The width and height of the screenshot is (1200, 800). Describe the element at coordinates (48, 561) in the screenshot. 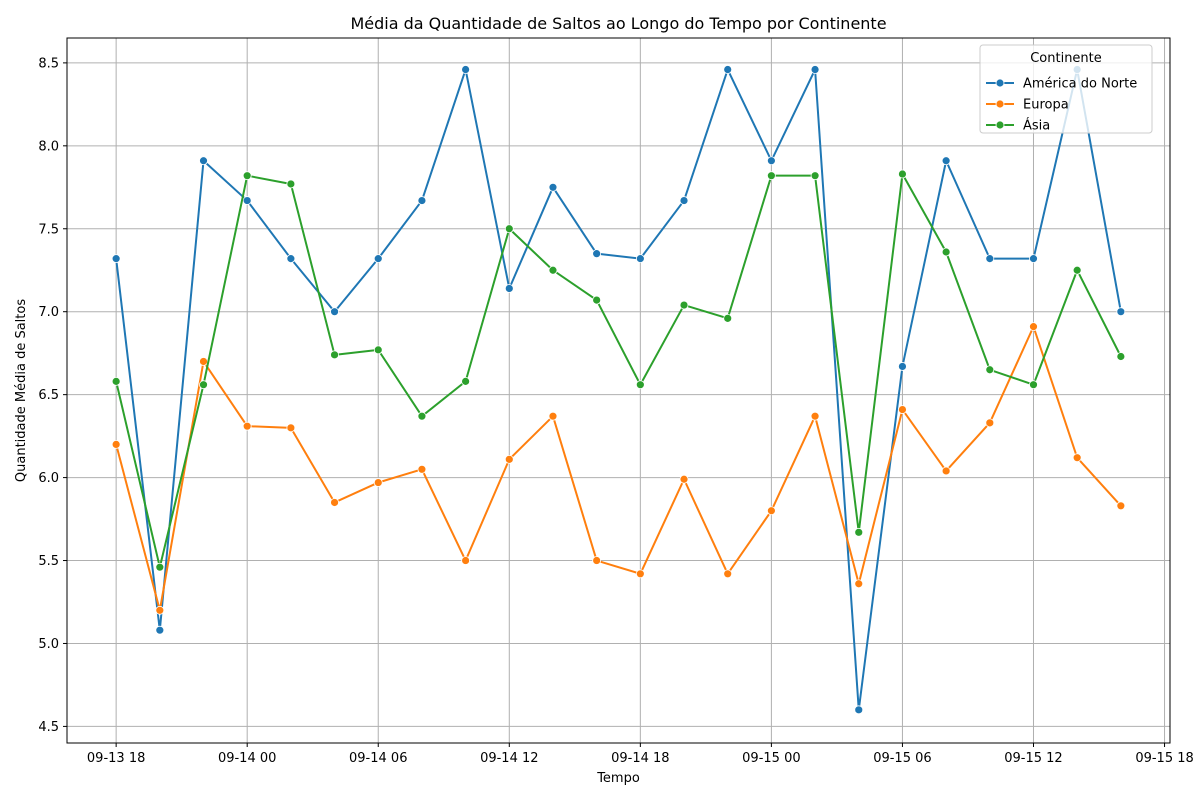

I see `y-tick-label: 5.5` at that location.